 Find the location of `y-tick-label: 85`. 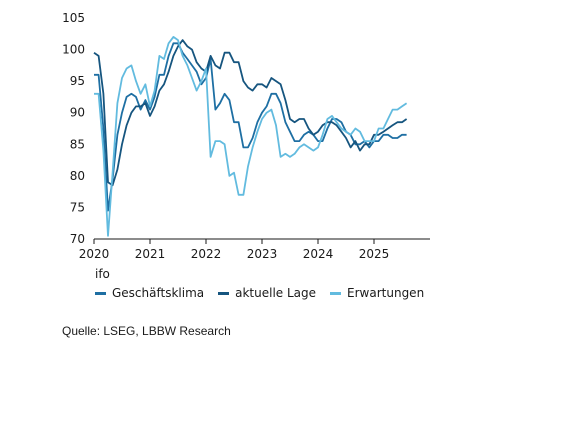

y-tick-label: 85 is located at coordinates (77, 144).